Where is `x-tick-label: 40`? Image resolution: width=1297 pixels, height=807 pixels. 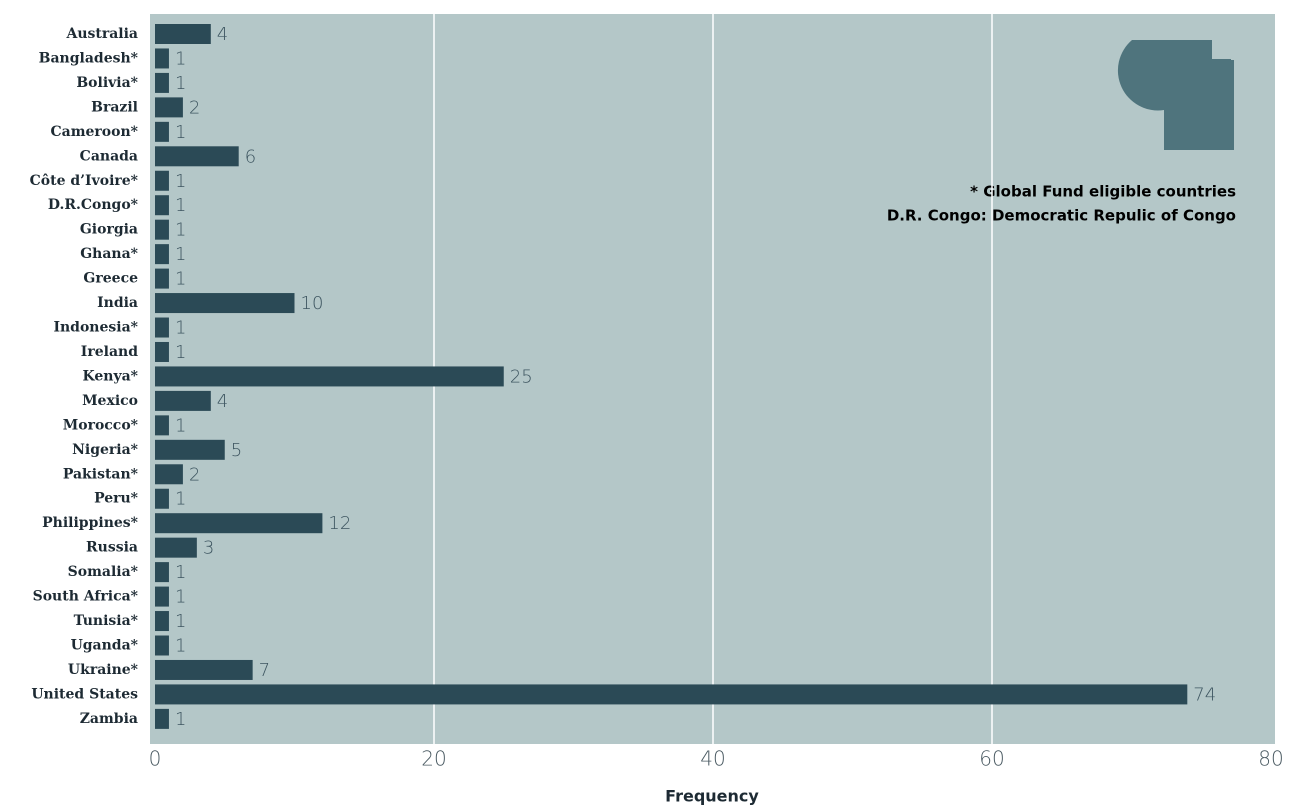 x-tick-label: 40 is located at coordinates (712, 759).